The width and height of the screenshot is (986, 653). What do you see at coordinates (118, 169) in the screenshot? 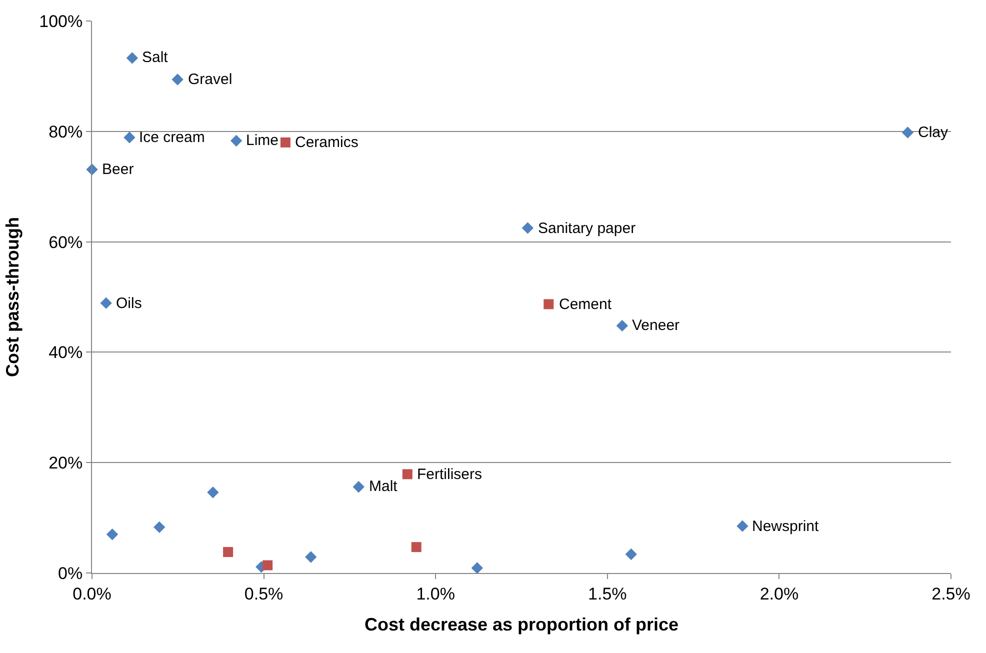
I see `annotation: Beer` at bounding box center [118, 169].